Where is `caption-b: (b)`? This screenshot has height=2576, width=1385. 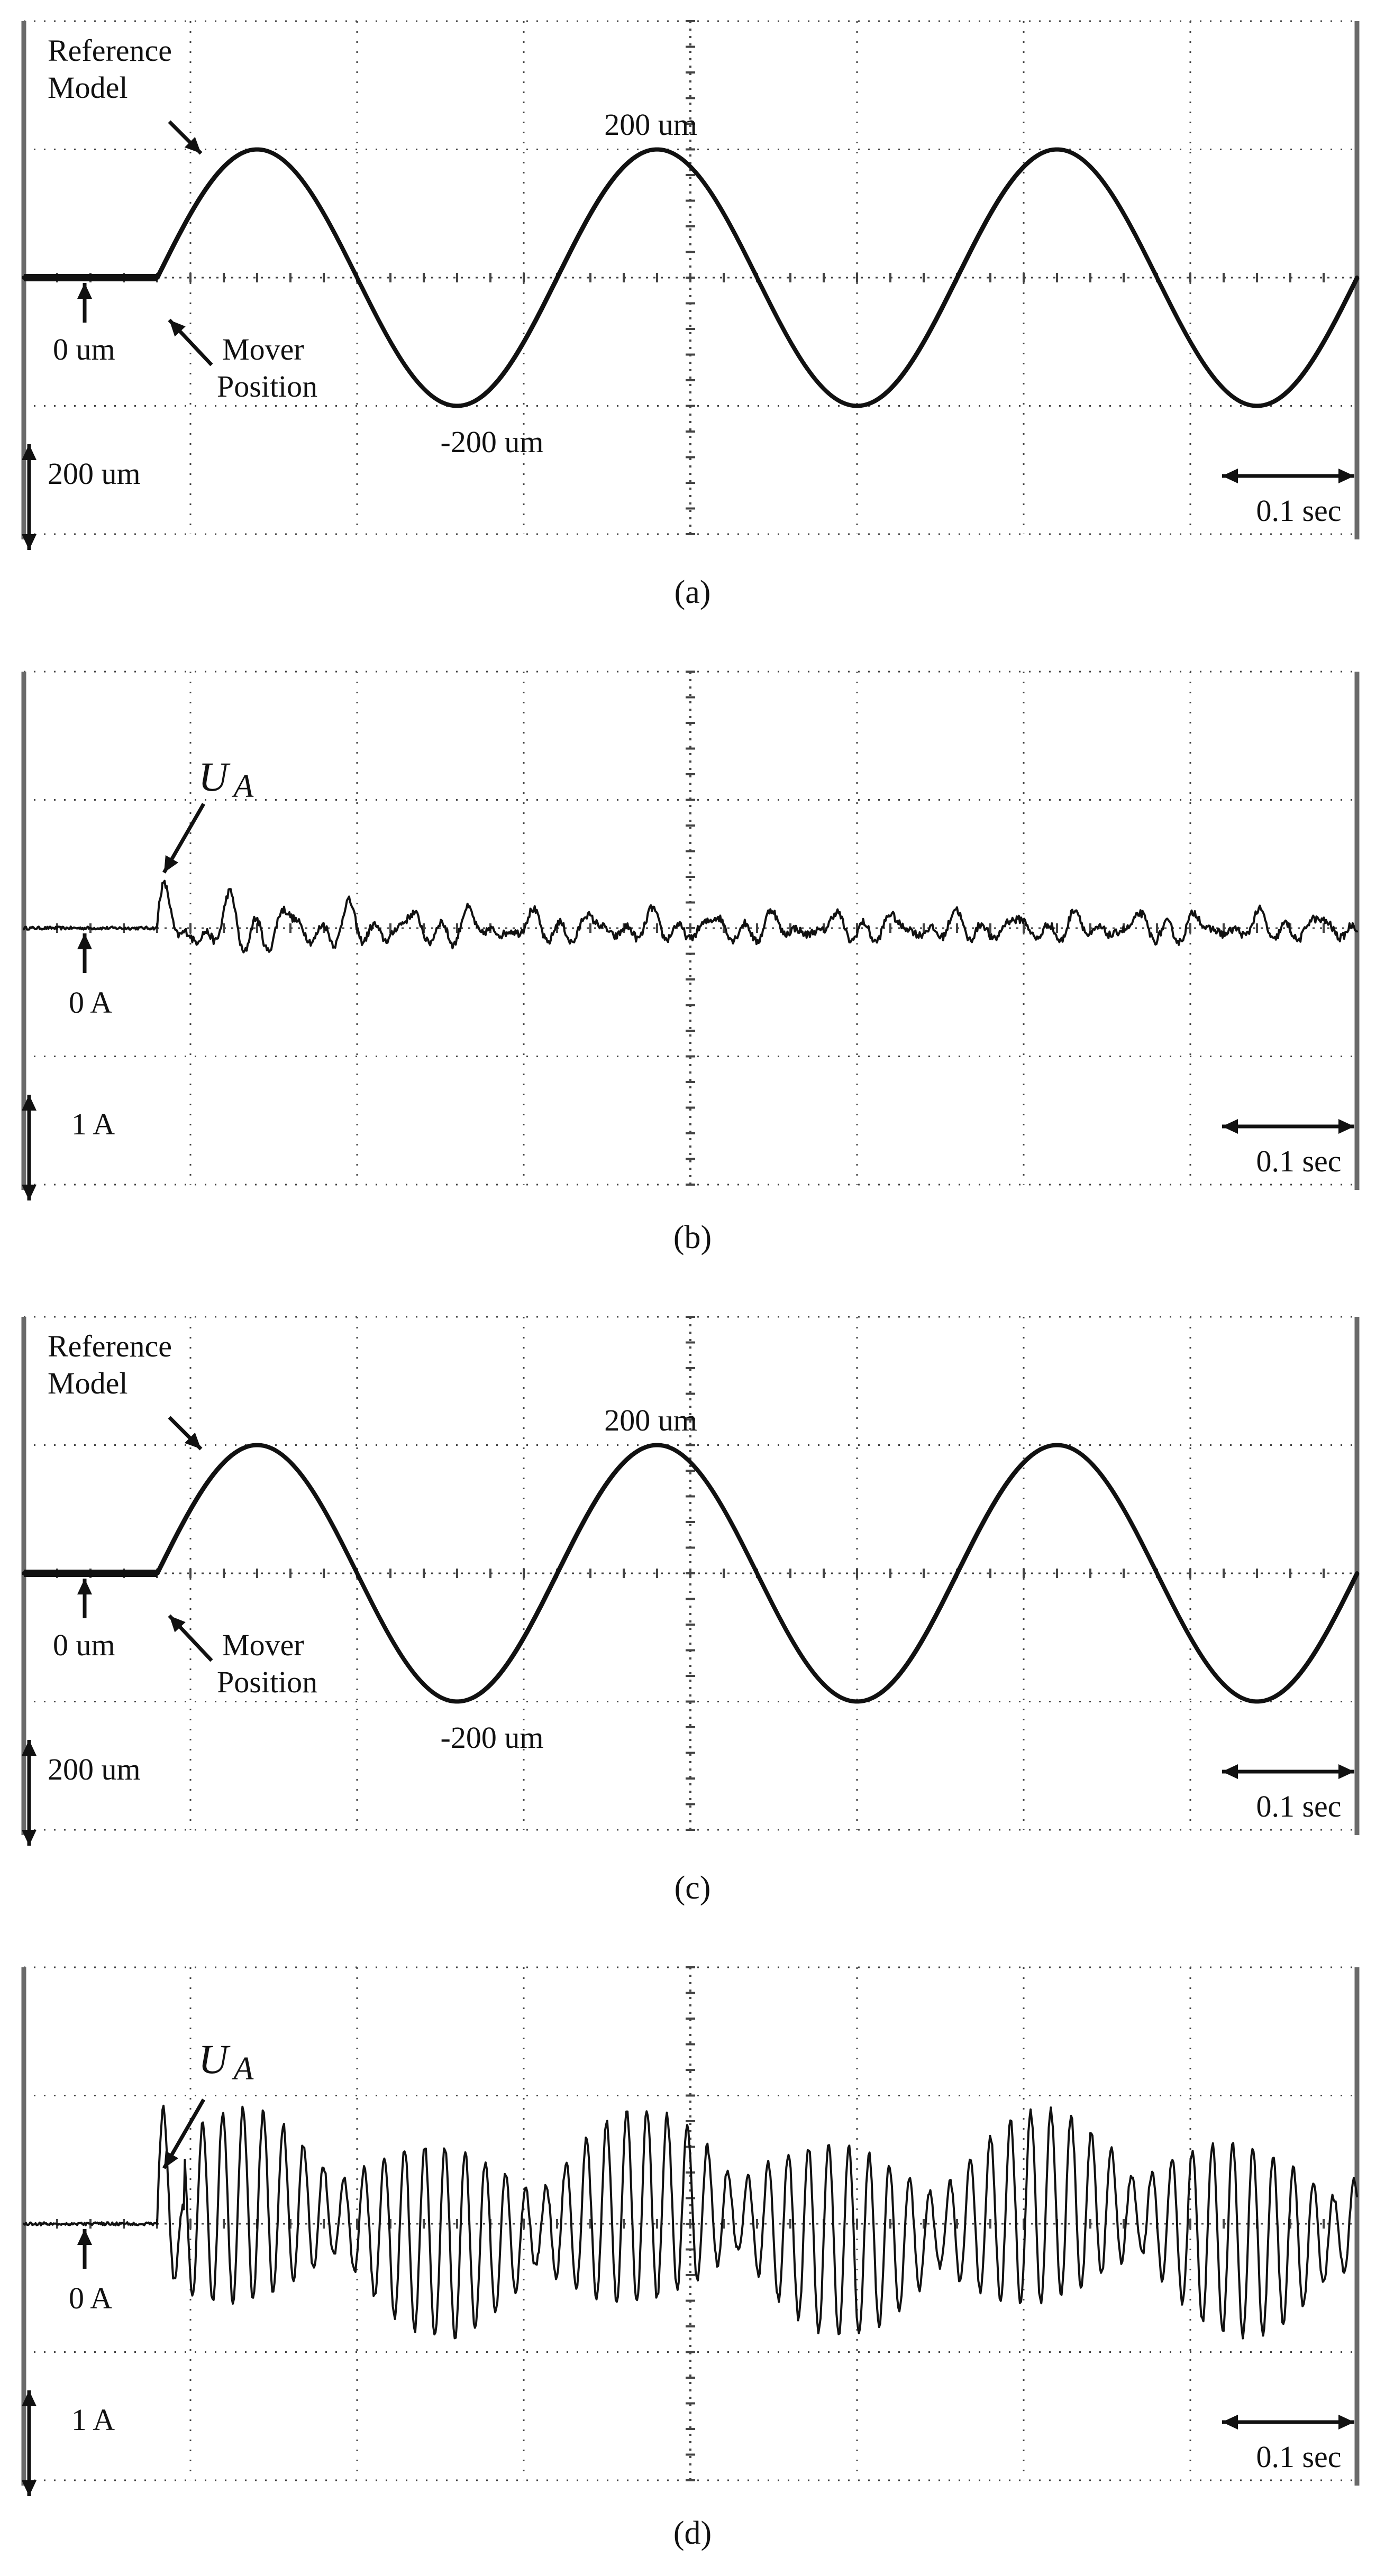 caption-b: (b) is located at coordinates (692, 1237).